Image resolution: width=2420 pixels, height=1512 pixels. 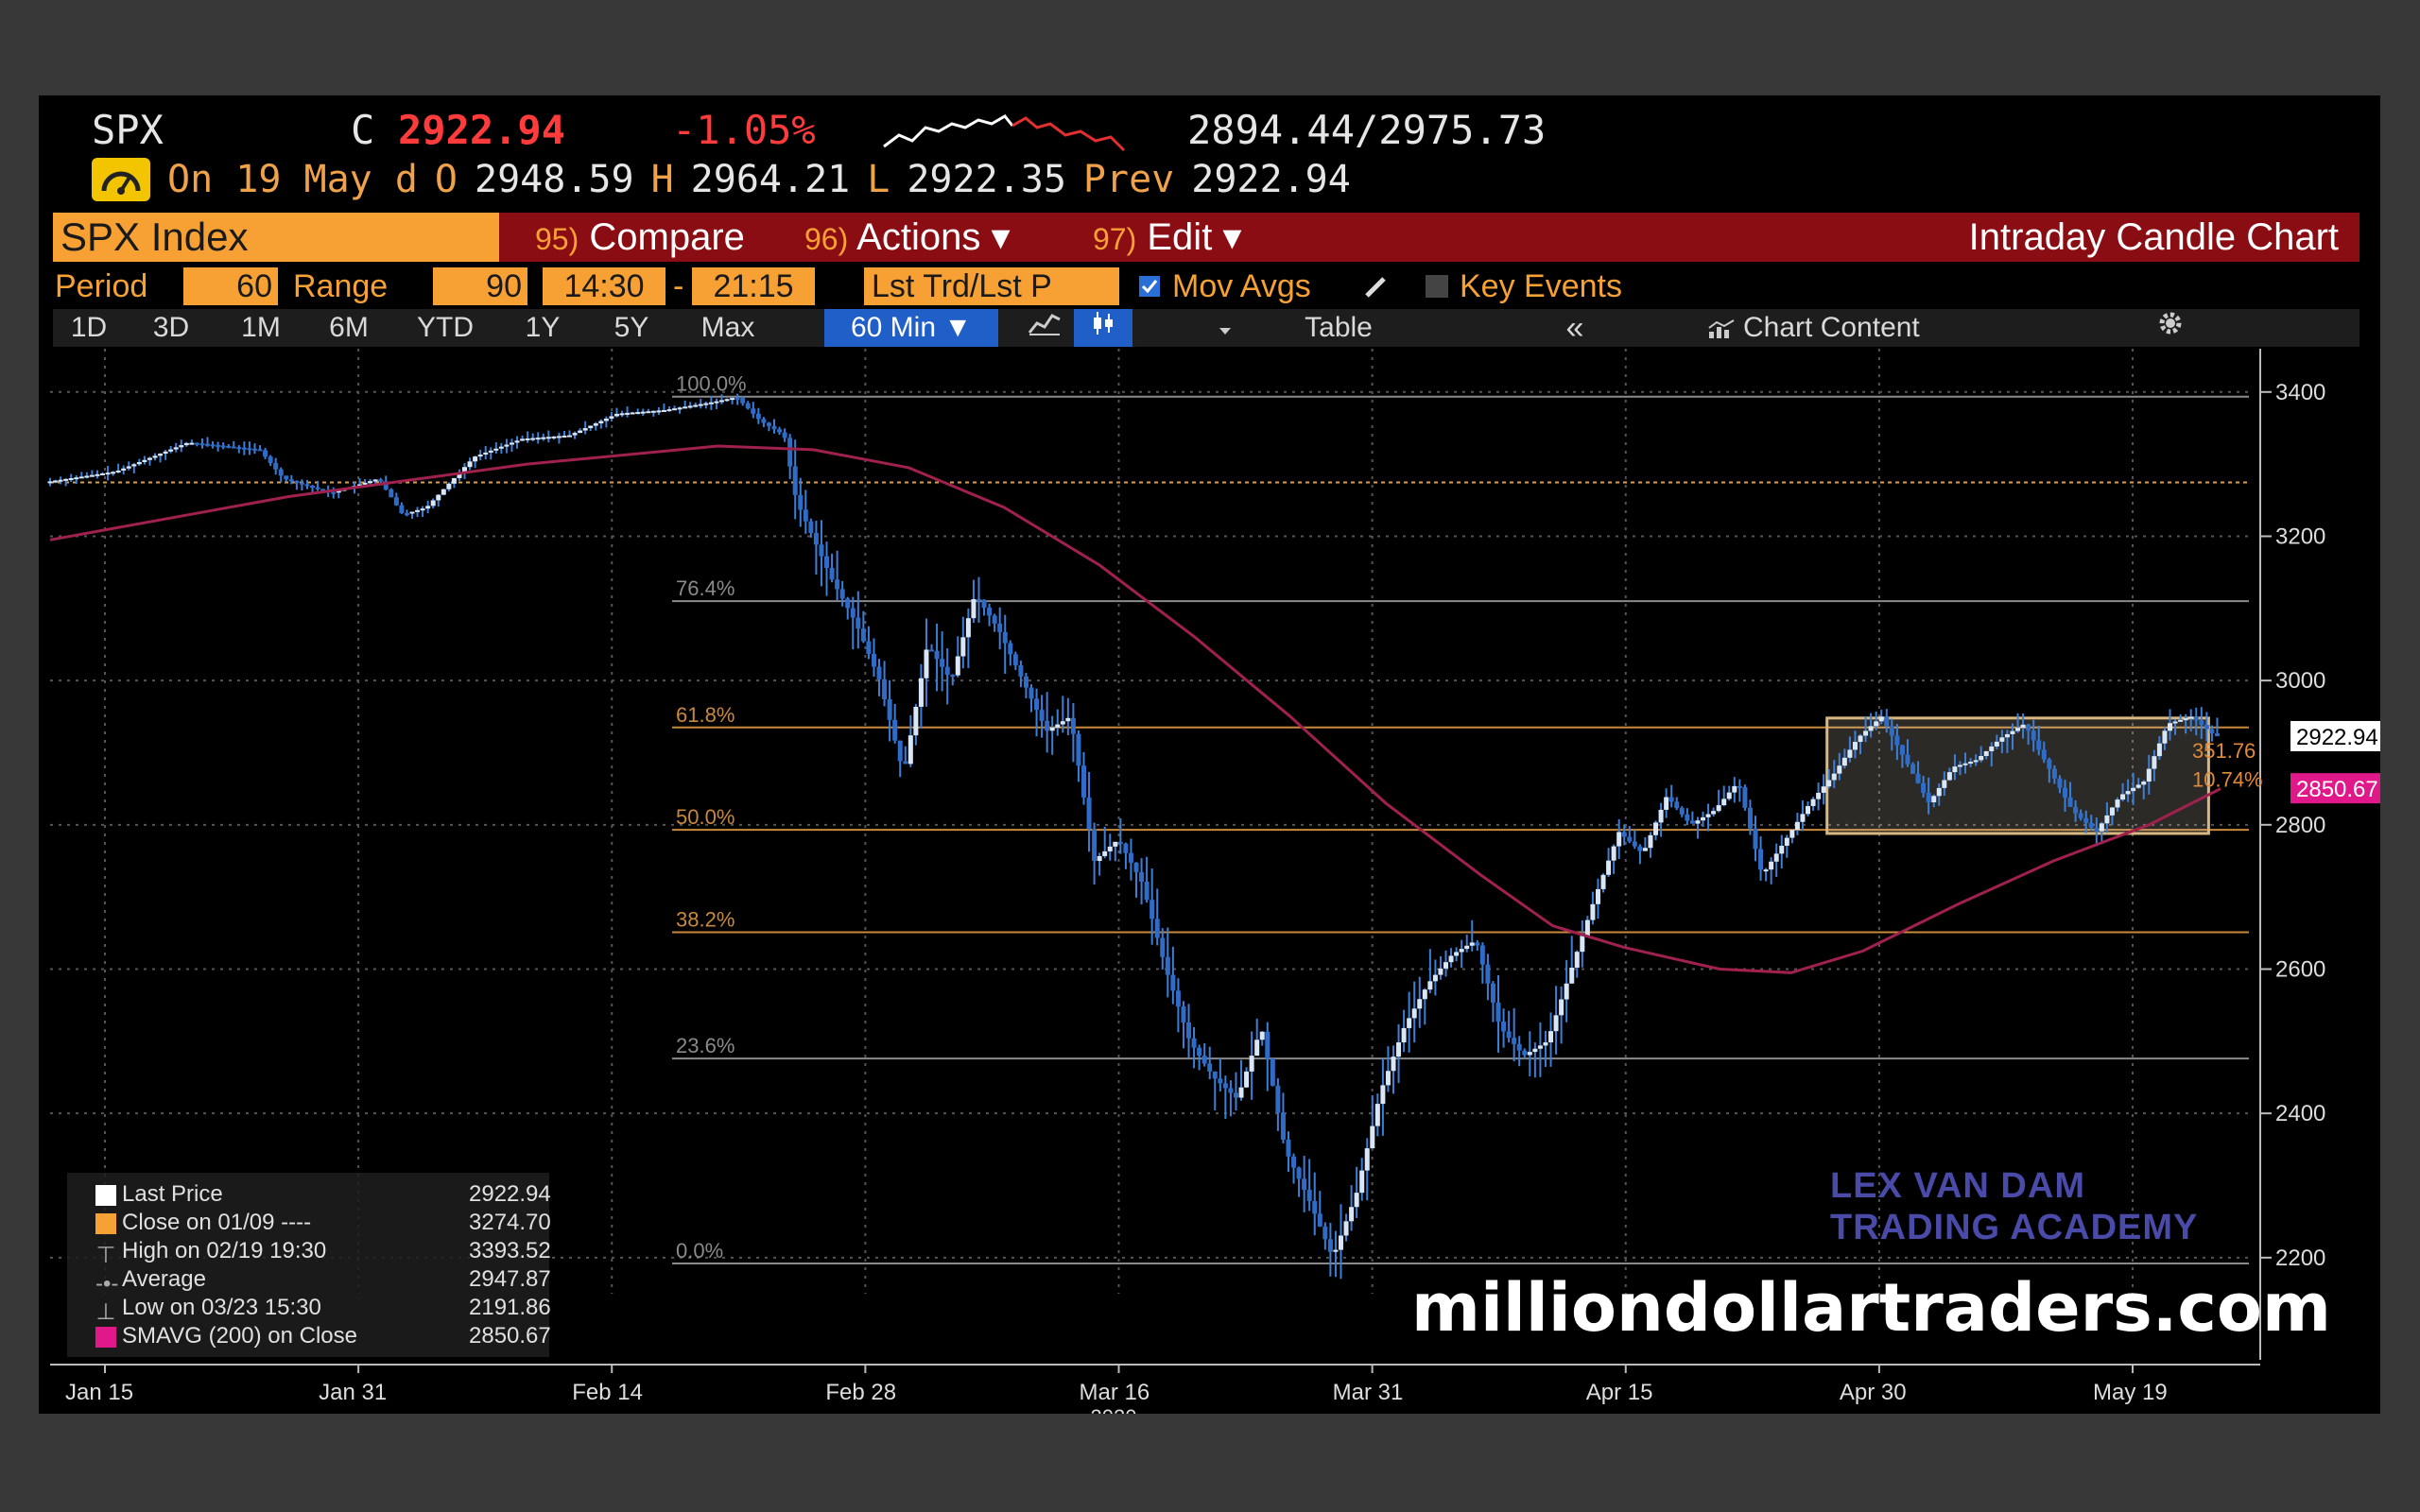 What do you see at coordinates (2170, 328) in the screenshot?
I see `gear-icon` at bounding box center [2170, 328].